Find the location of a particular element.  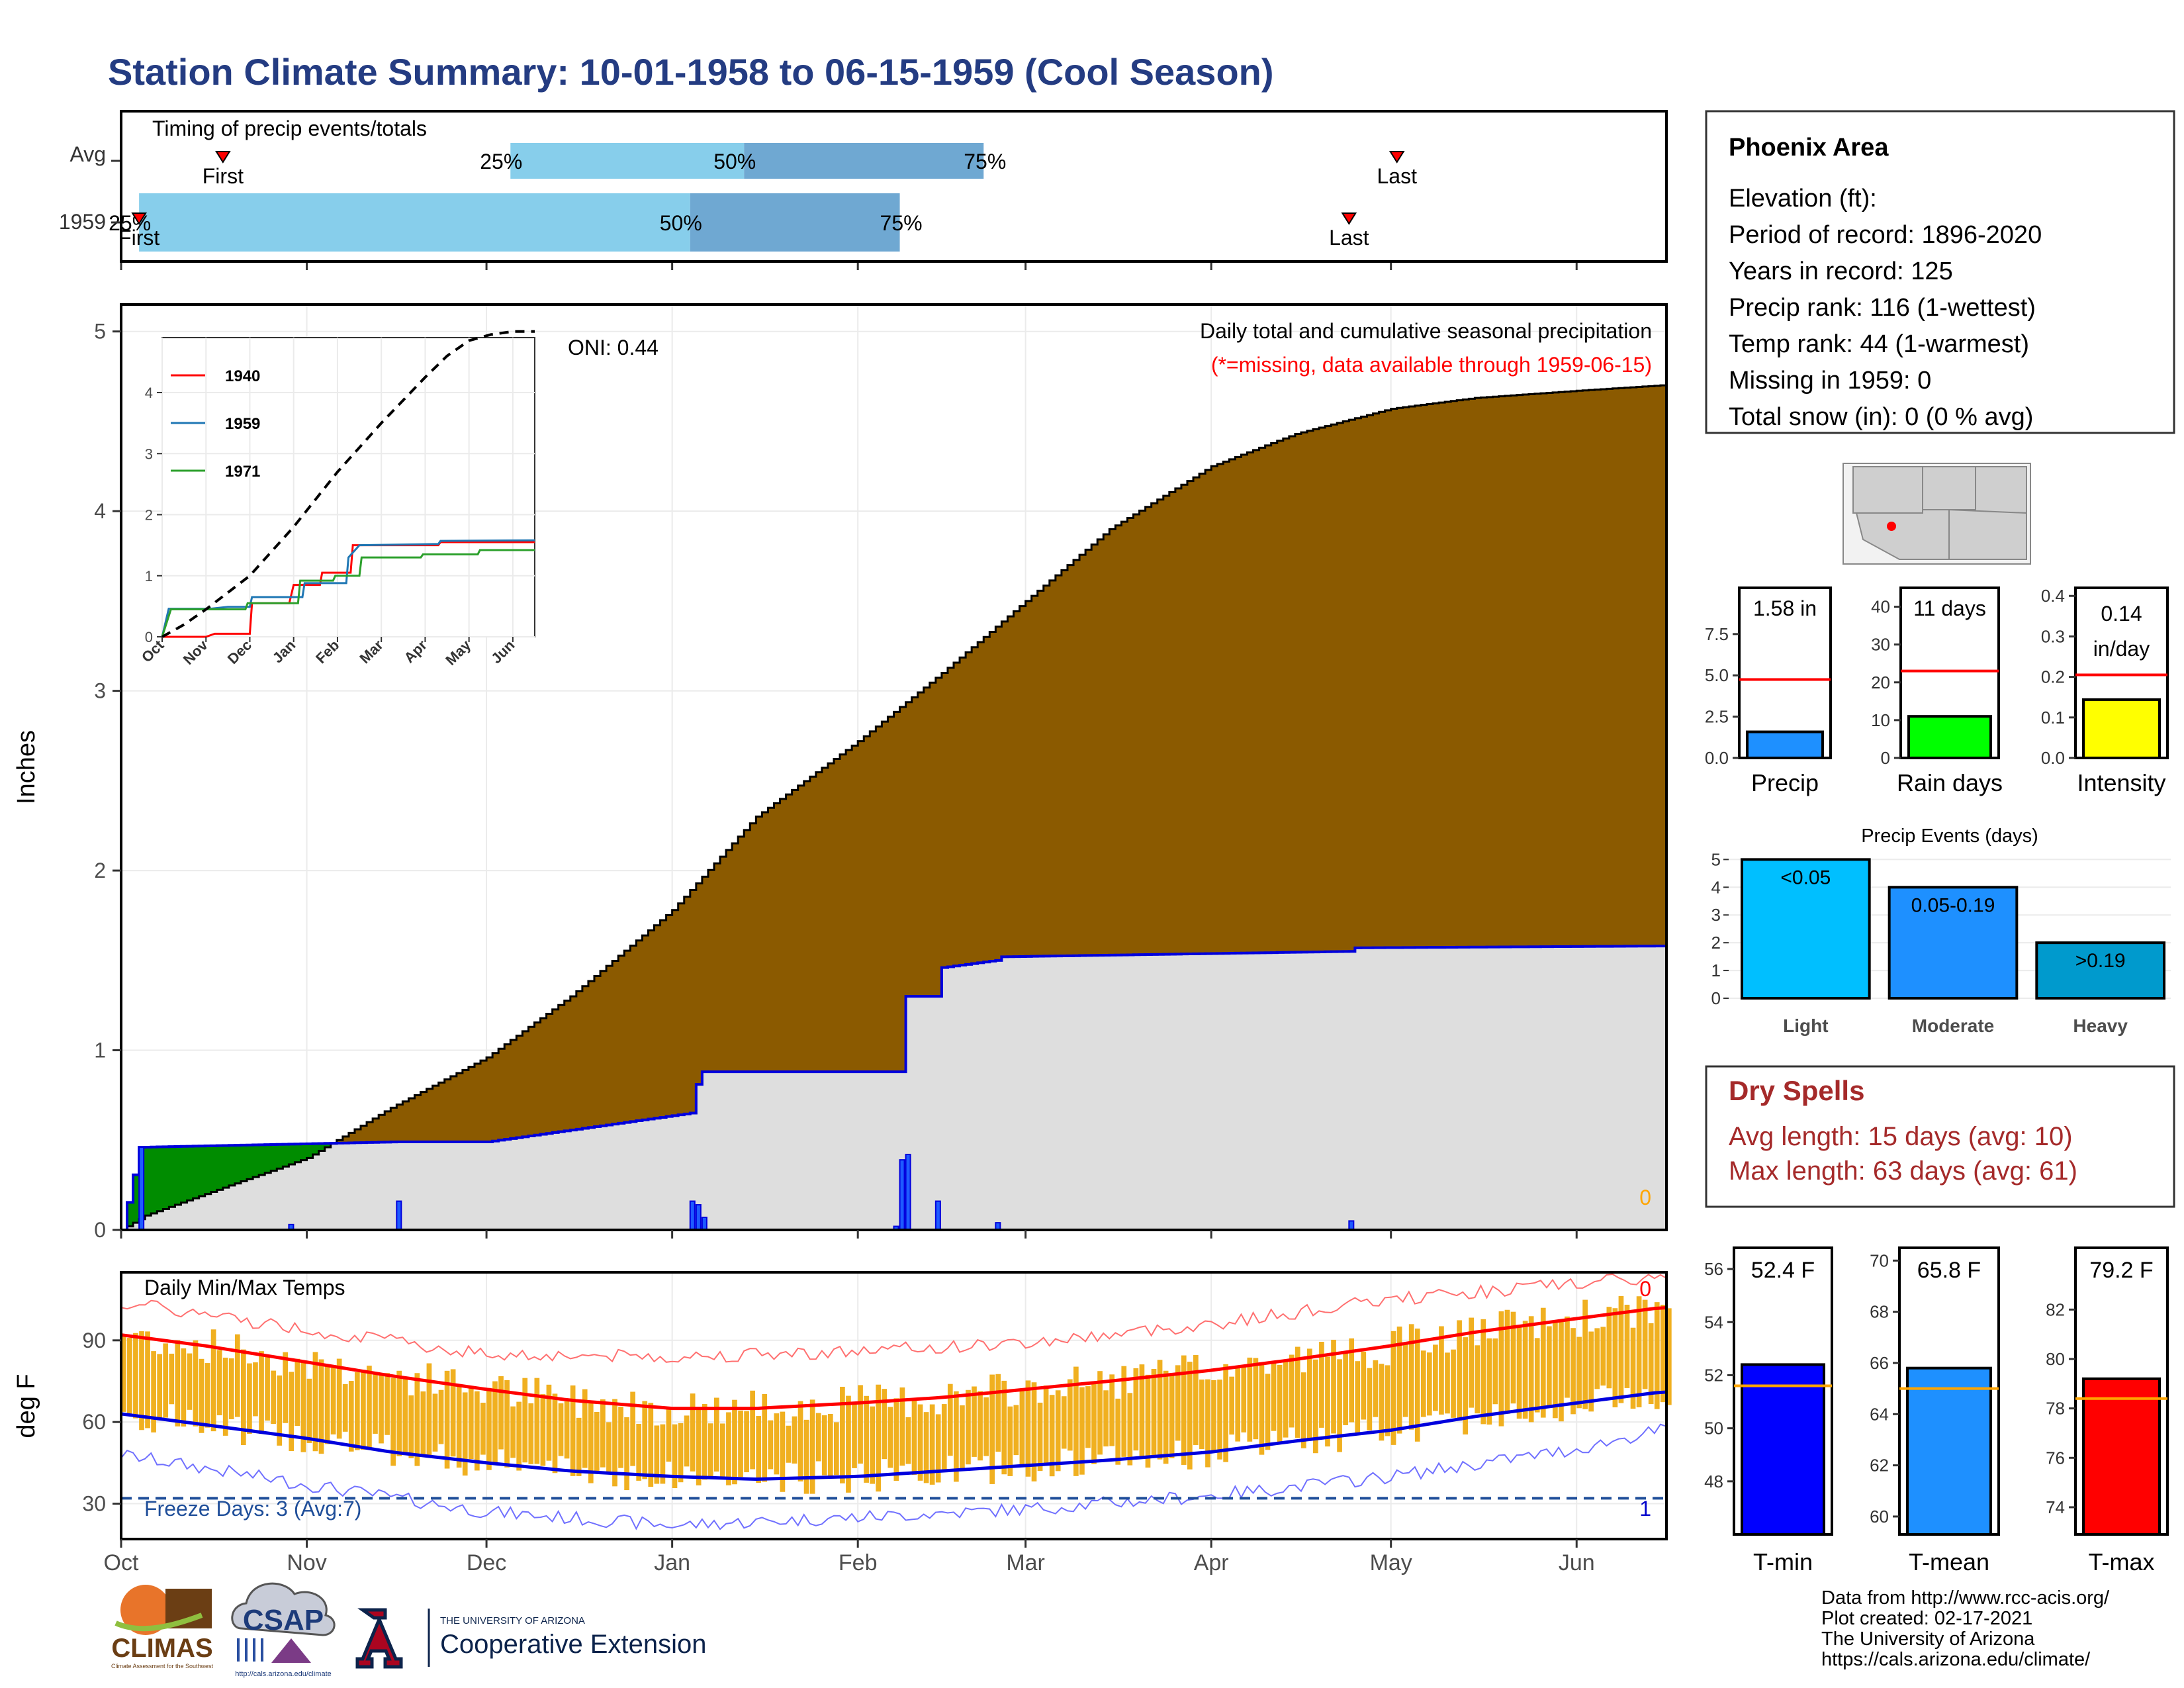

summary-tmax-y-tick-label: 76 is located at coordinates (2055, 1458).